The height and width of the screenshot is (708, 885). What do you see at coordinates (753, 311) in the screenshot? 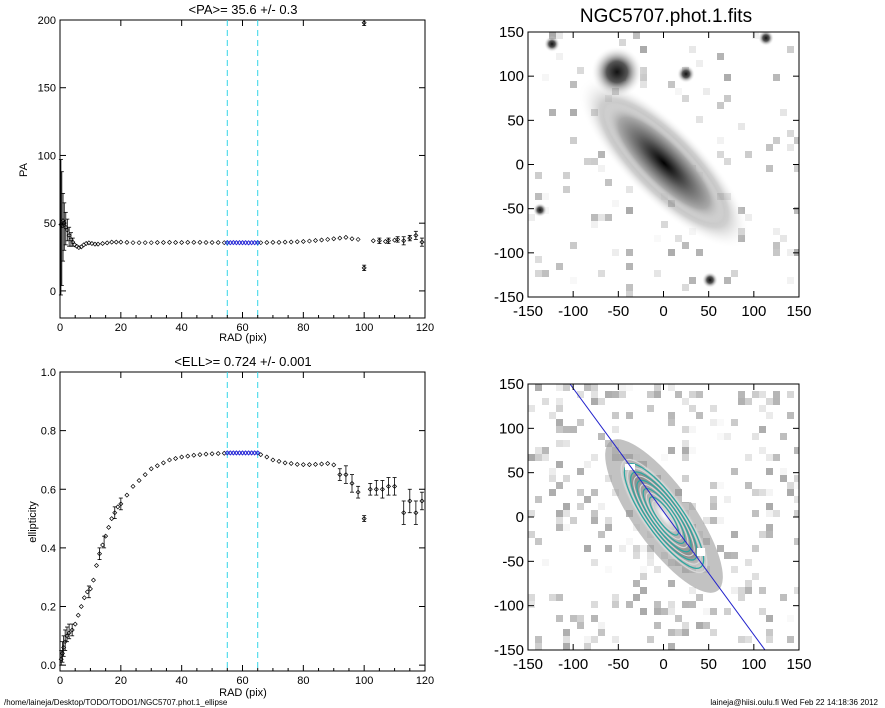
I see `img1-x-tick-label: 100` at bounding box center [753, 311].